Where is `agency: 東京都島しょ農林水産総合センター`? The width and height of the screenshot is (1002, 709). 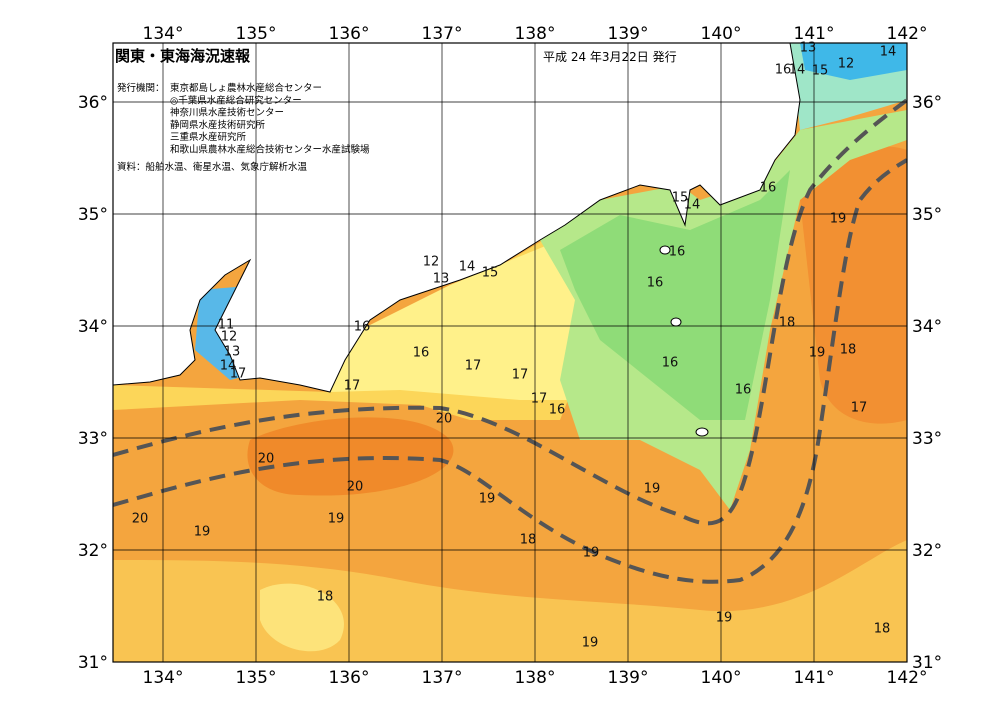
agency: 東京都島しょ農林水産総合センター is located at coordinates (246, 88).